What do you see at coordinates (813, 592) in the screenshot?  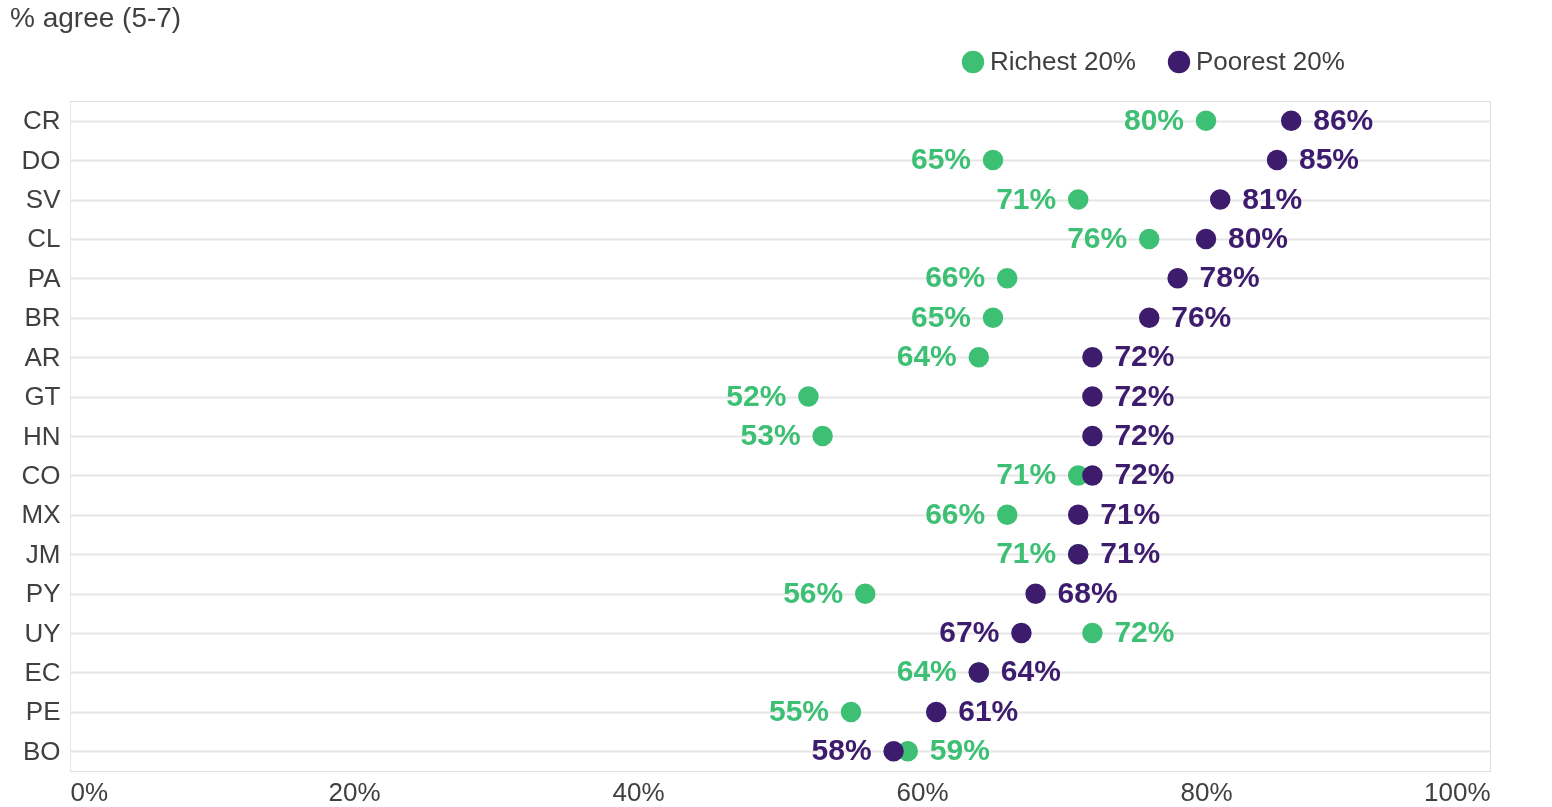 I see `data-label: 56%` at bounding box center [813, 592].